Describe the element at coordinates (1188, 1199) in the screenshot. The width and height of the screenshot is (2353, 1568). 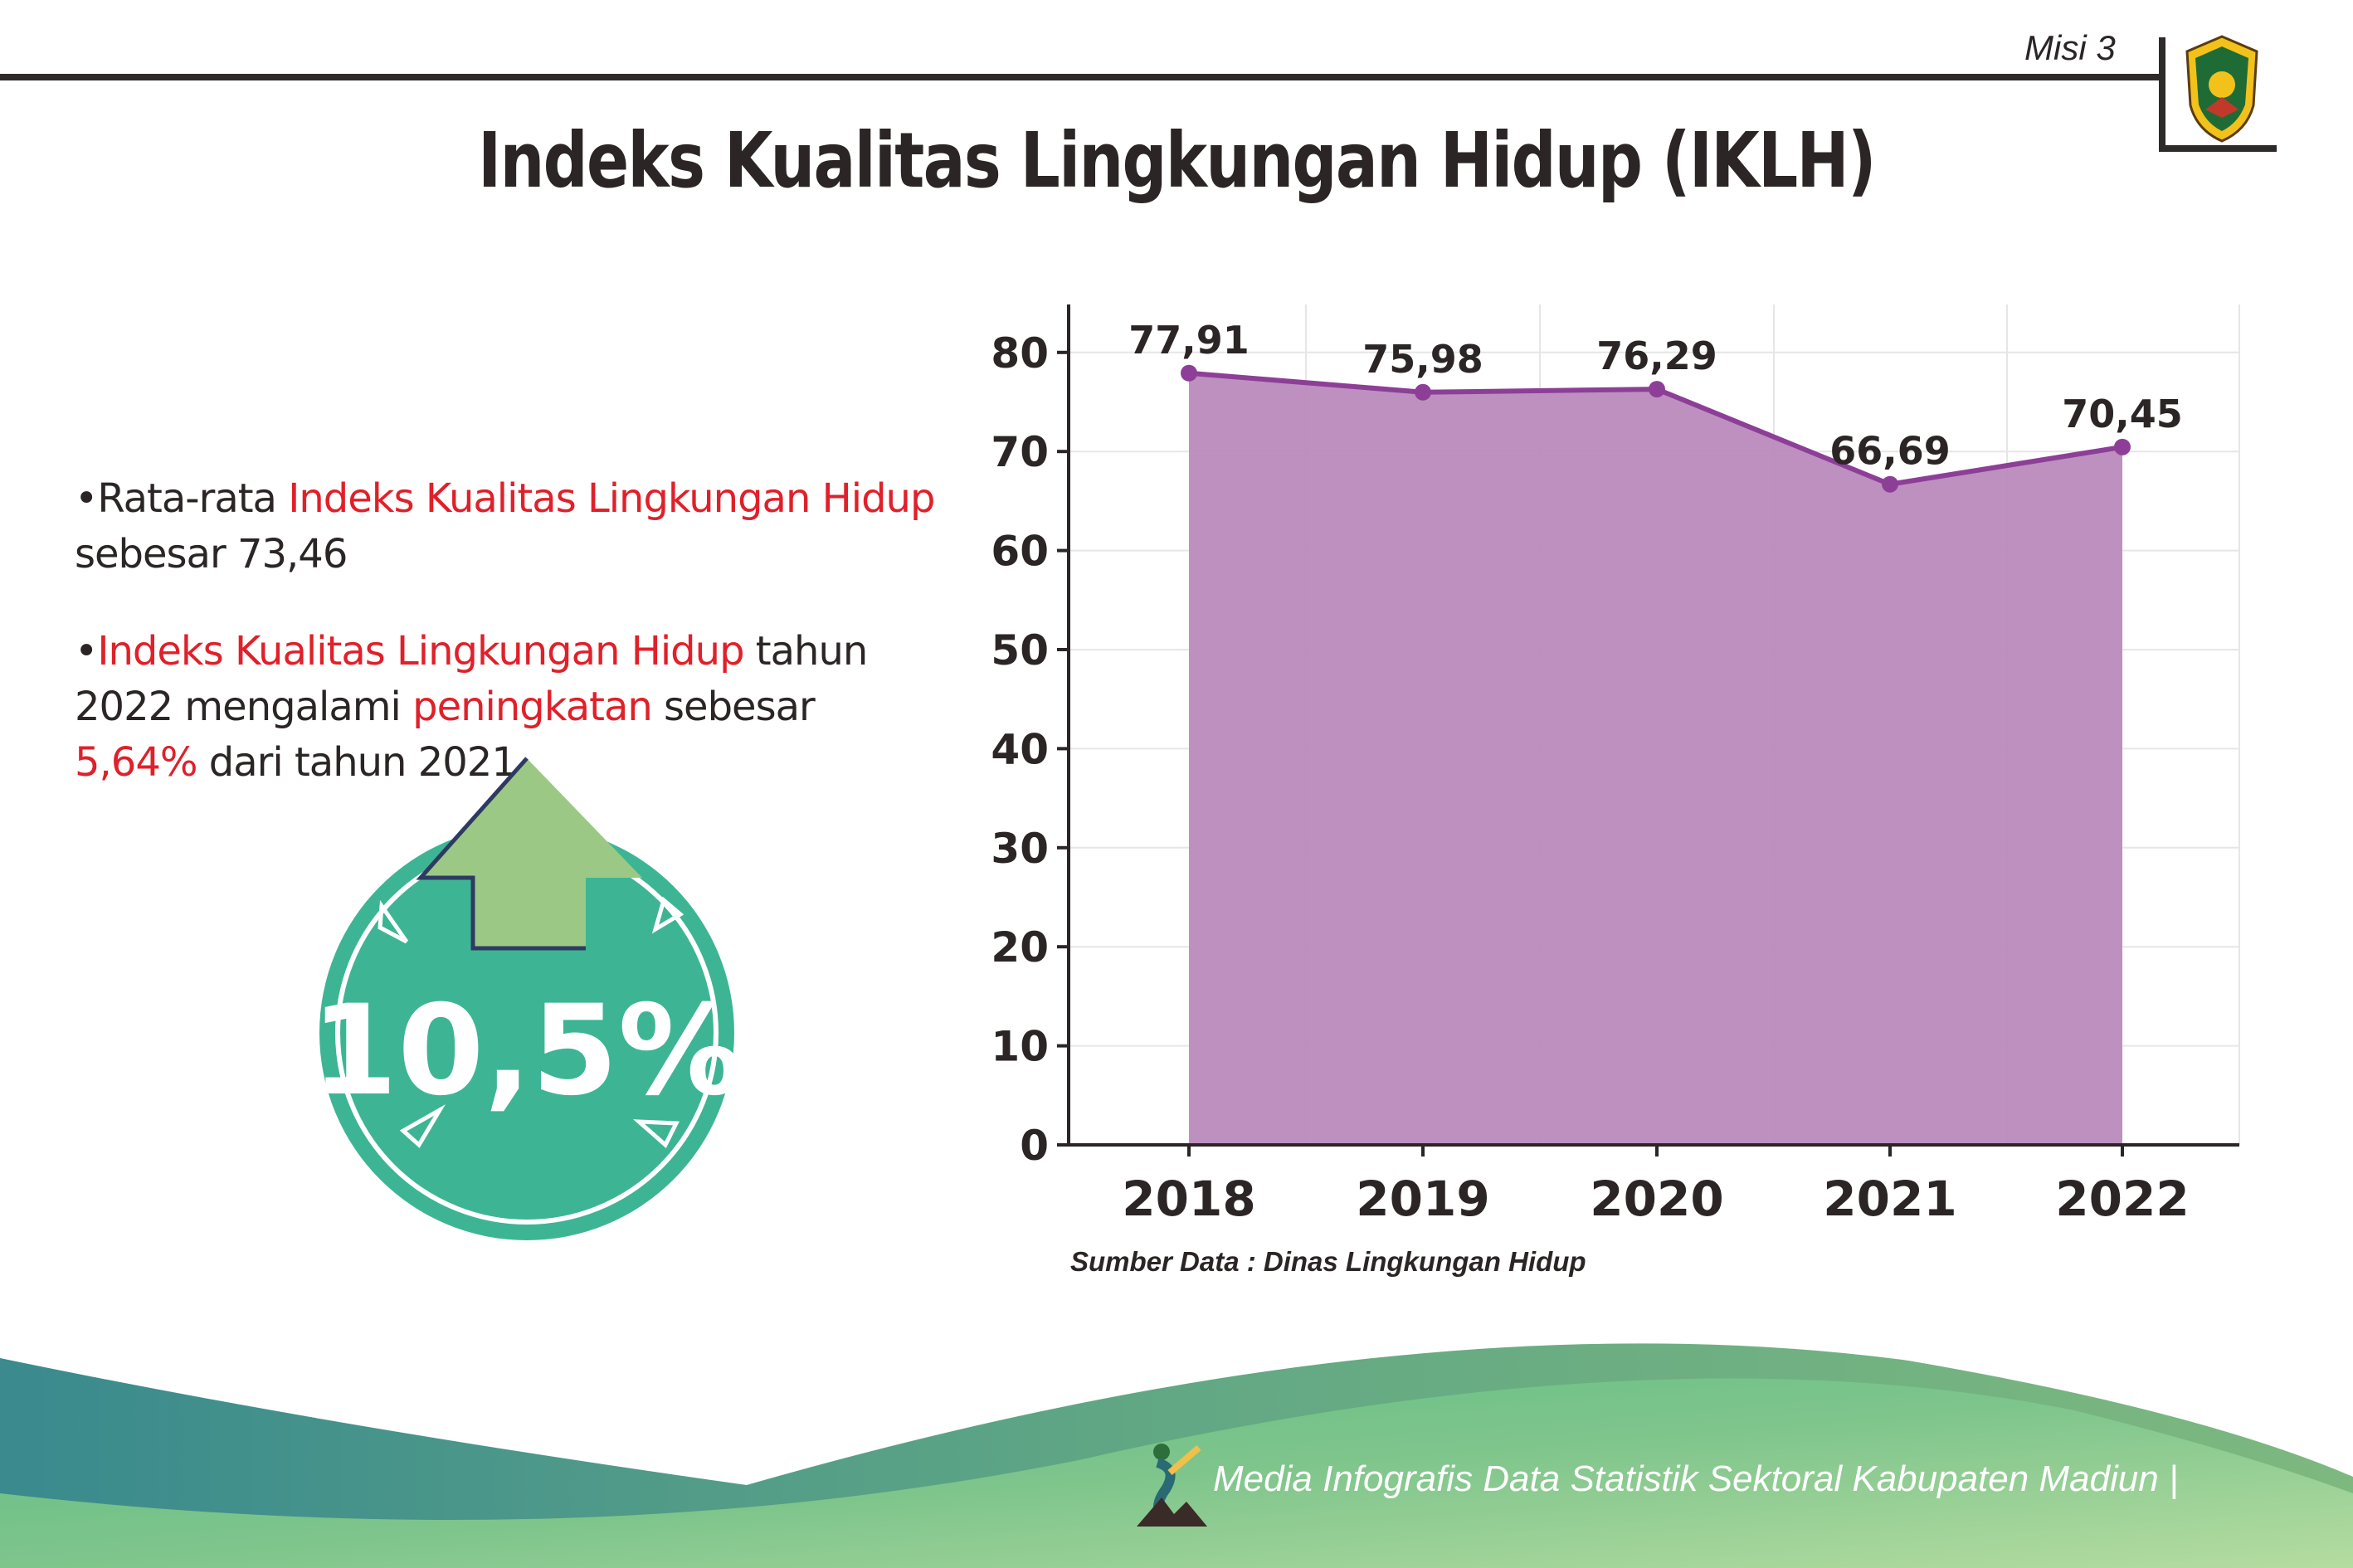
I see `x-tick-label: 2018` at that location.